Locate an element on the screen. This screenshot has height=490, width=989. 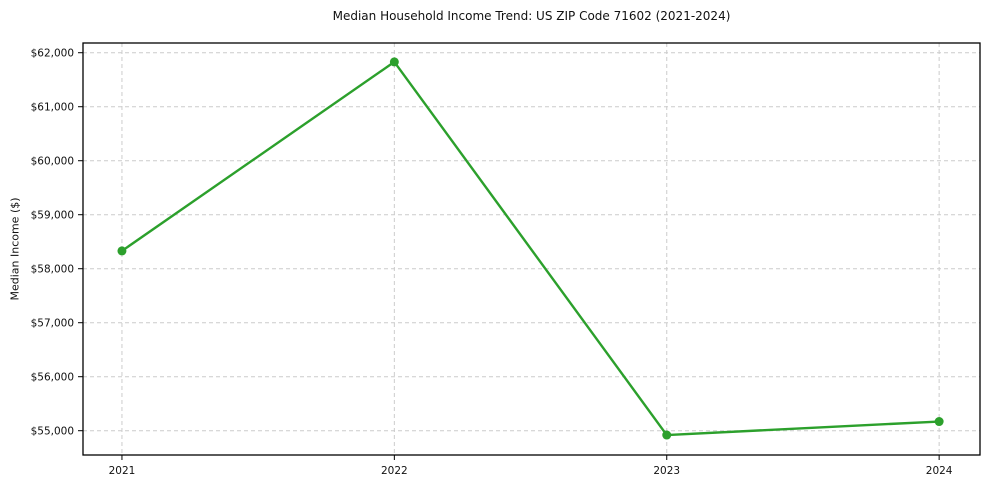
x-tick-label: 2023 is located at coordinates (666, 471).